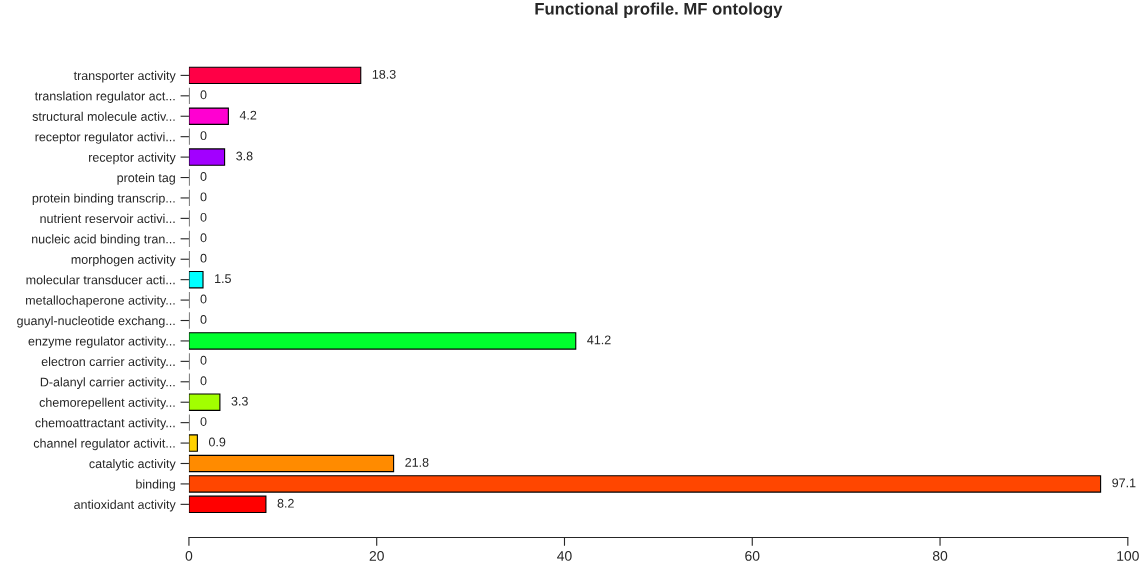  I want to click on data-label: 4.2, so click(248, 115).